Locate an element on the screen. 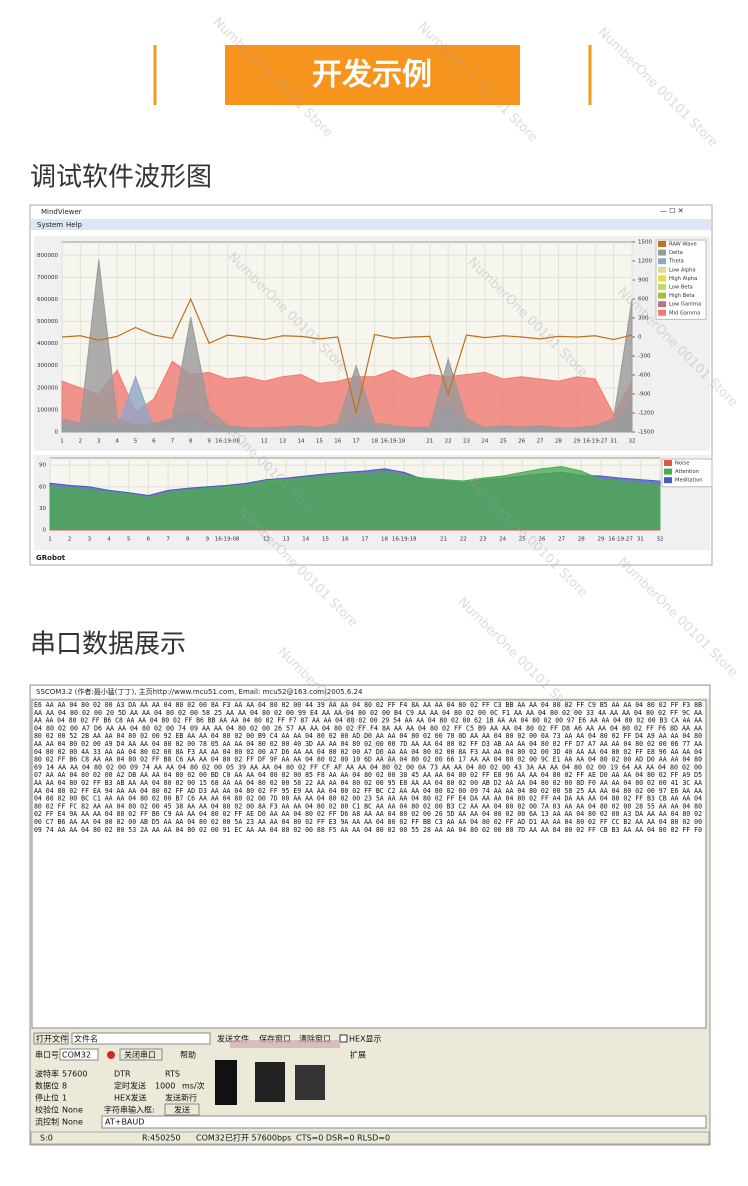 Image resolution: width=748 pixels, height=1186 pixels. select-value: 1 is located at coordinates (64, 1098).